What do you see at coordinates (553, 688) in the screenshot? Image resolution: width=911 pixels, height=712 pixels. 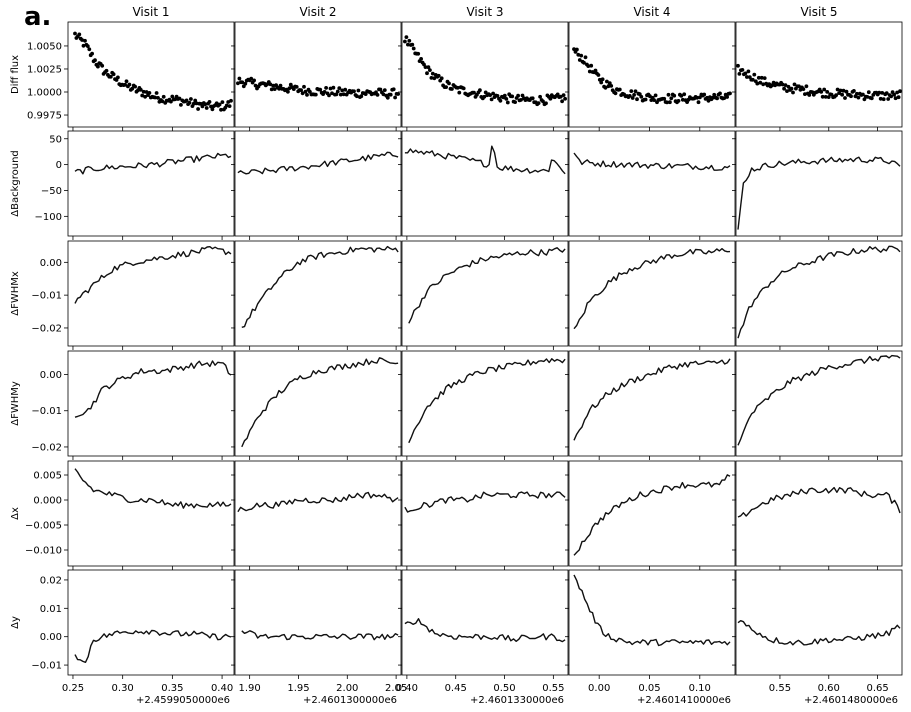 I see `x-tick-label: 0.55` at bounding box center [553, 688].